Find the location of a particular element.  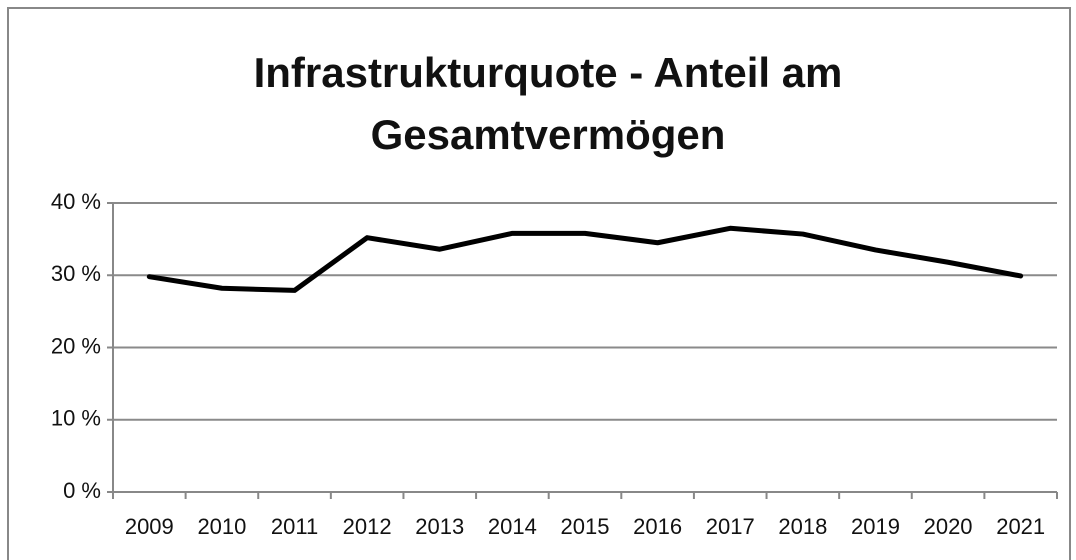

x-tick-label: 2021 is located at coordinates (1020, 526).